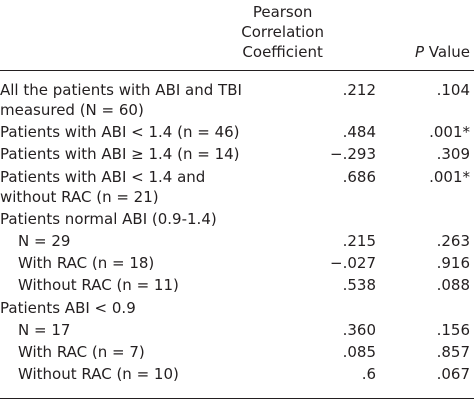 The height and width of the screenshot is (401, 474). What do you see at coordinates (68, 307) in the screenshot?
I see `row-label: Patients ABI < 0.9` at bounding box center [68, 307].